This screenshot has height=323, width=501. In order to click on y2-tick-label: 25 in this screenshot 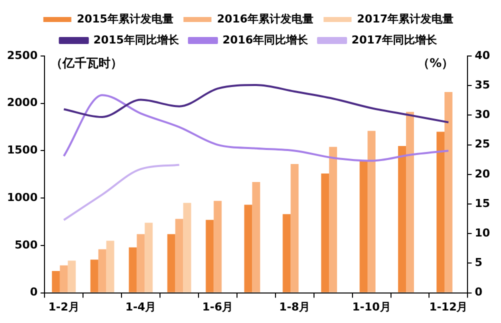, I will do `click(482, 144)`.